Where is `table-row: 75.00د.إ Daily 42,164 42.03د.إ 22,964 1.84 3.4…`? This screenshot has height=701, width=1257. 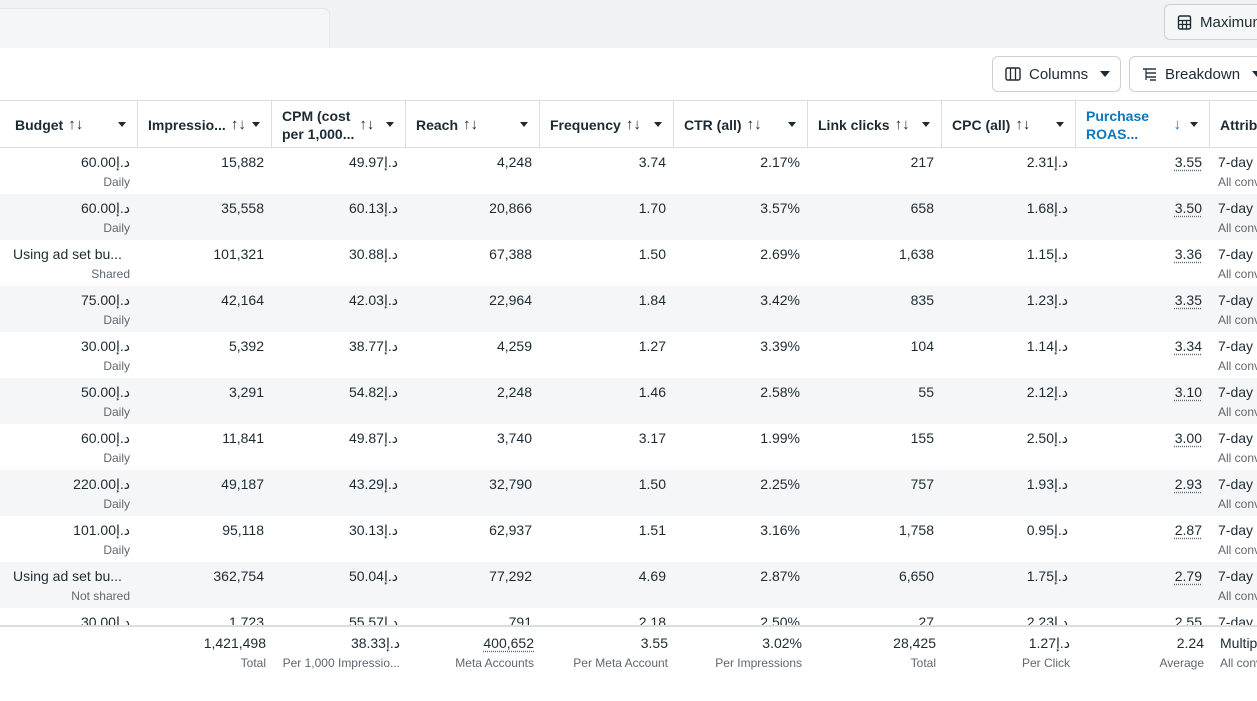 table-row: 75.00د.إ Daily 42,164 42.03د.إ 22,964 1.84 3.4… is located at coordinates (628, 309).